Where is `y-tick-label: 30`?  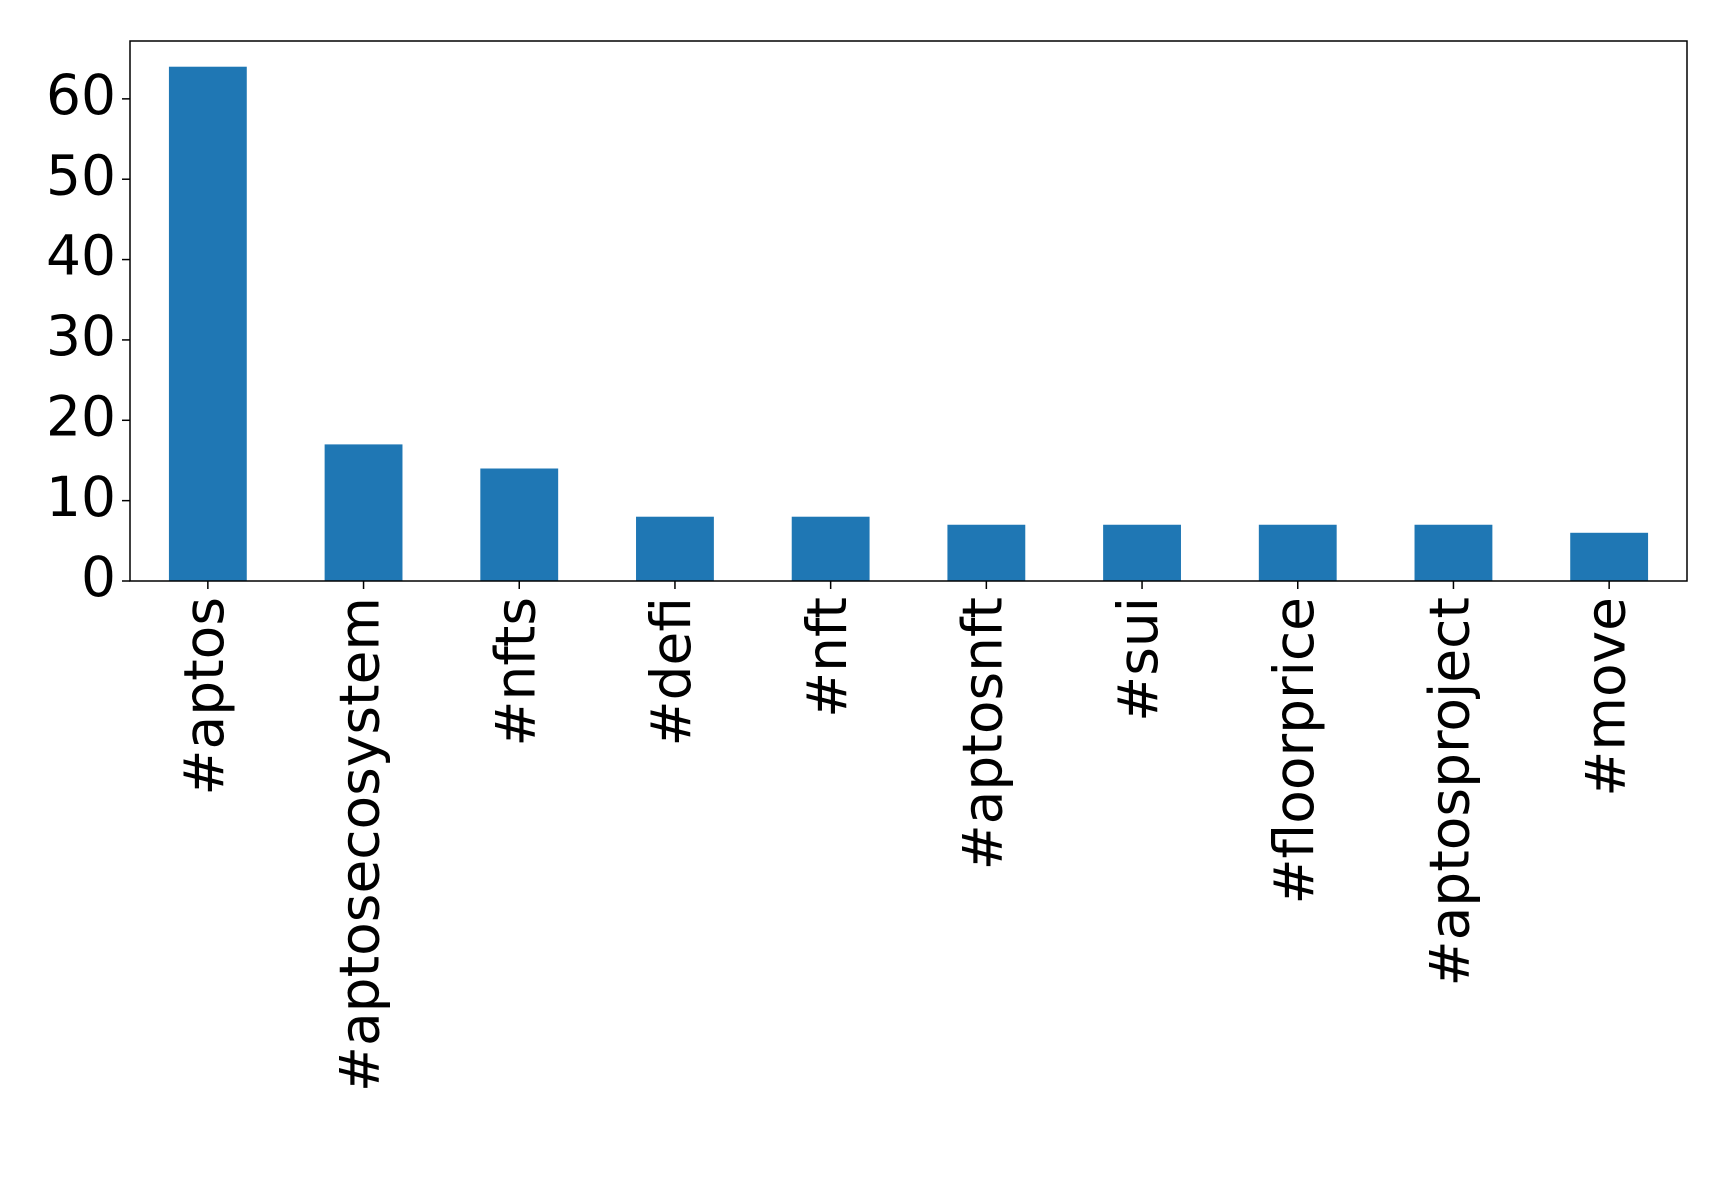
y-tick-label: 30 is located at coordinates (81, 336).